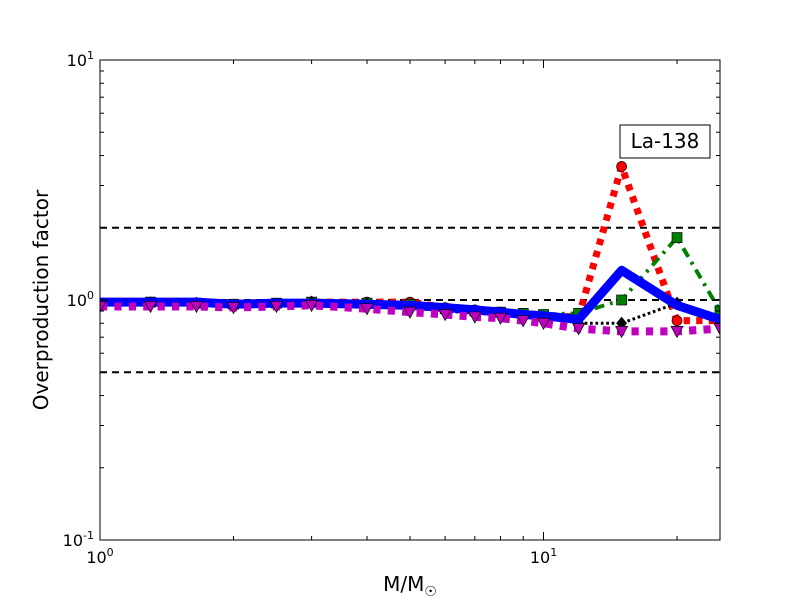 This screenshot has height=600, width=800. I want to click on x-tick-label-1: 10¹, so click(543, 556).